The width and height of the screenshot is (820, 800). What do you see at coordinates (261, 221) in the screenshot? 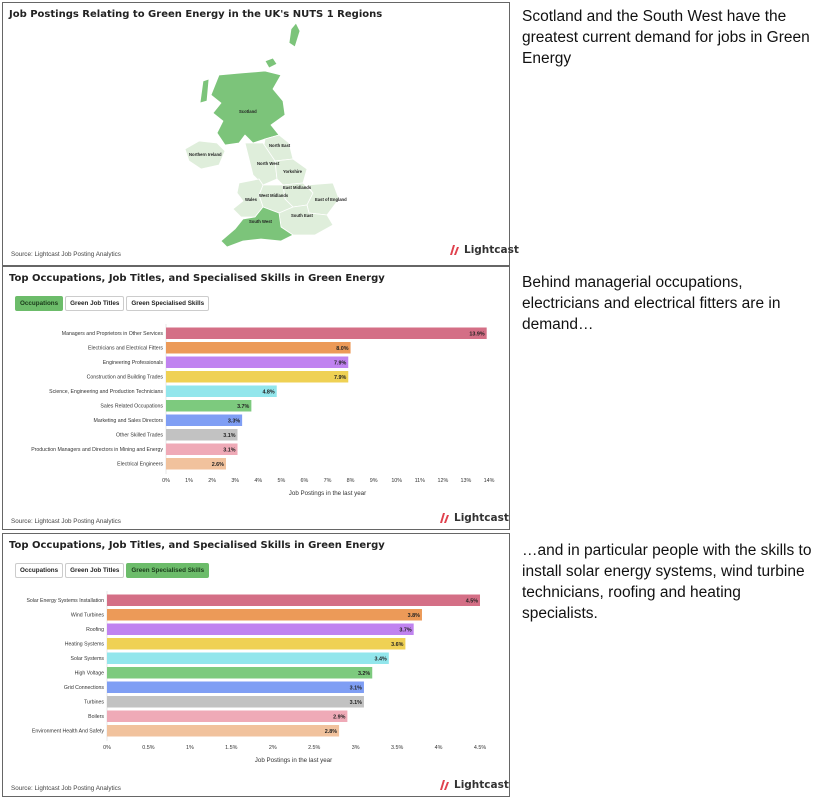
I see `label-south-west: South West` at bounding box center [261, 221].